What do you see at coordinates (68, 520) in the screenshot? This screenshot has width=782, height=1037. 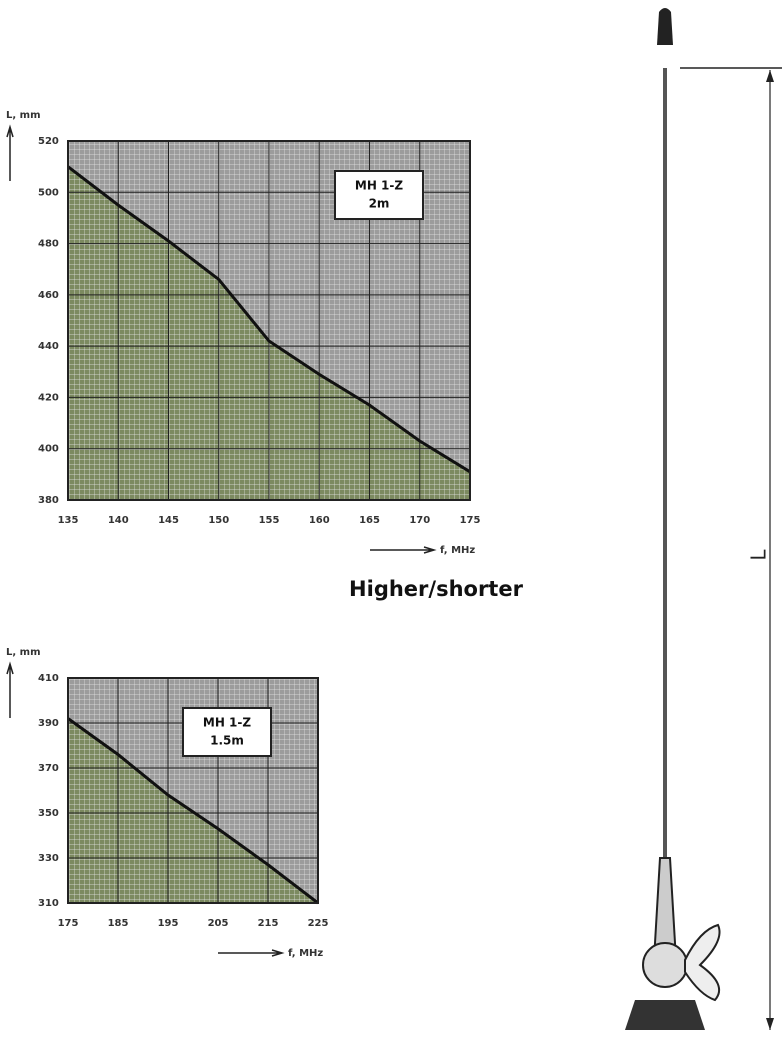 I see `x-tick-label: 135` at bounding box center [68, 520].